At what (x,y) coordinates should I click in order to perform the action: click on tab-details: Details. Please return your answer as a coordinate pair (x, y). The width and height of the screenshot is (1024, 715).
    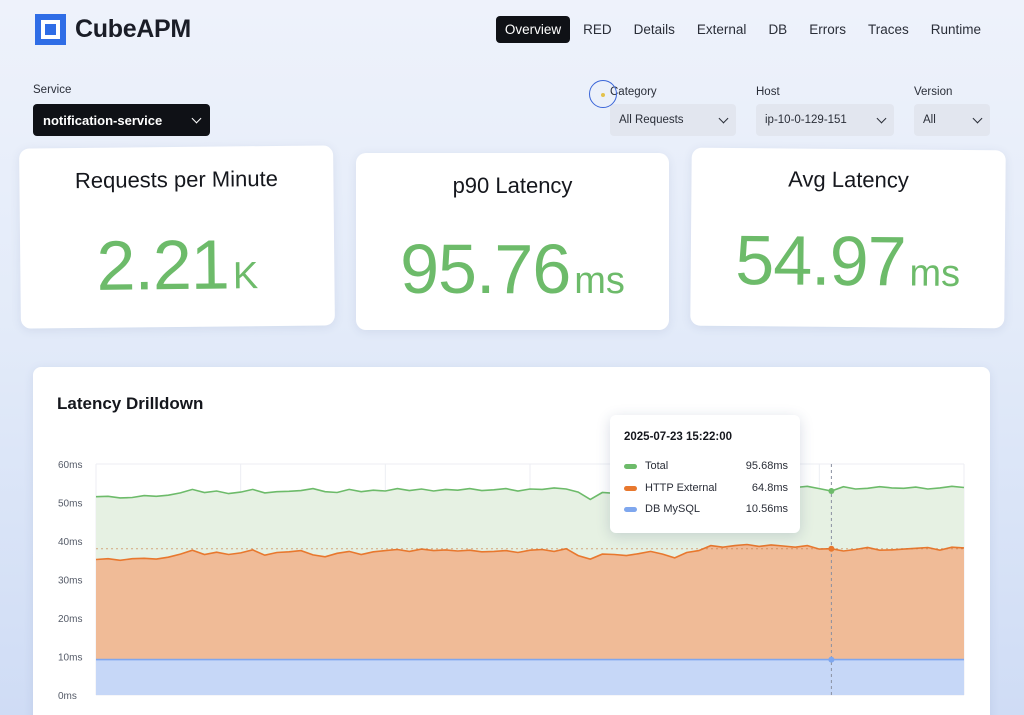
    Looking at the image, I should click on (654, 29).